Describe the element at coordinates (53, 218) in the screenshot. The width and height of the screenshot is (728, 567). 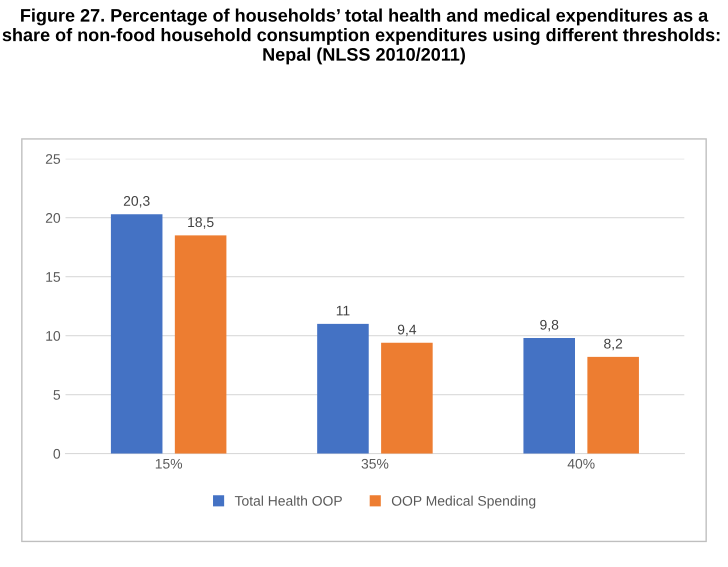
I see `y-tick-label: 20` at that location.